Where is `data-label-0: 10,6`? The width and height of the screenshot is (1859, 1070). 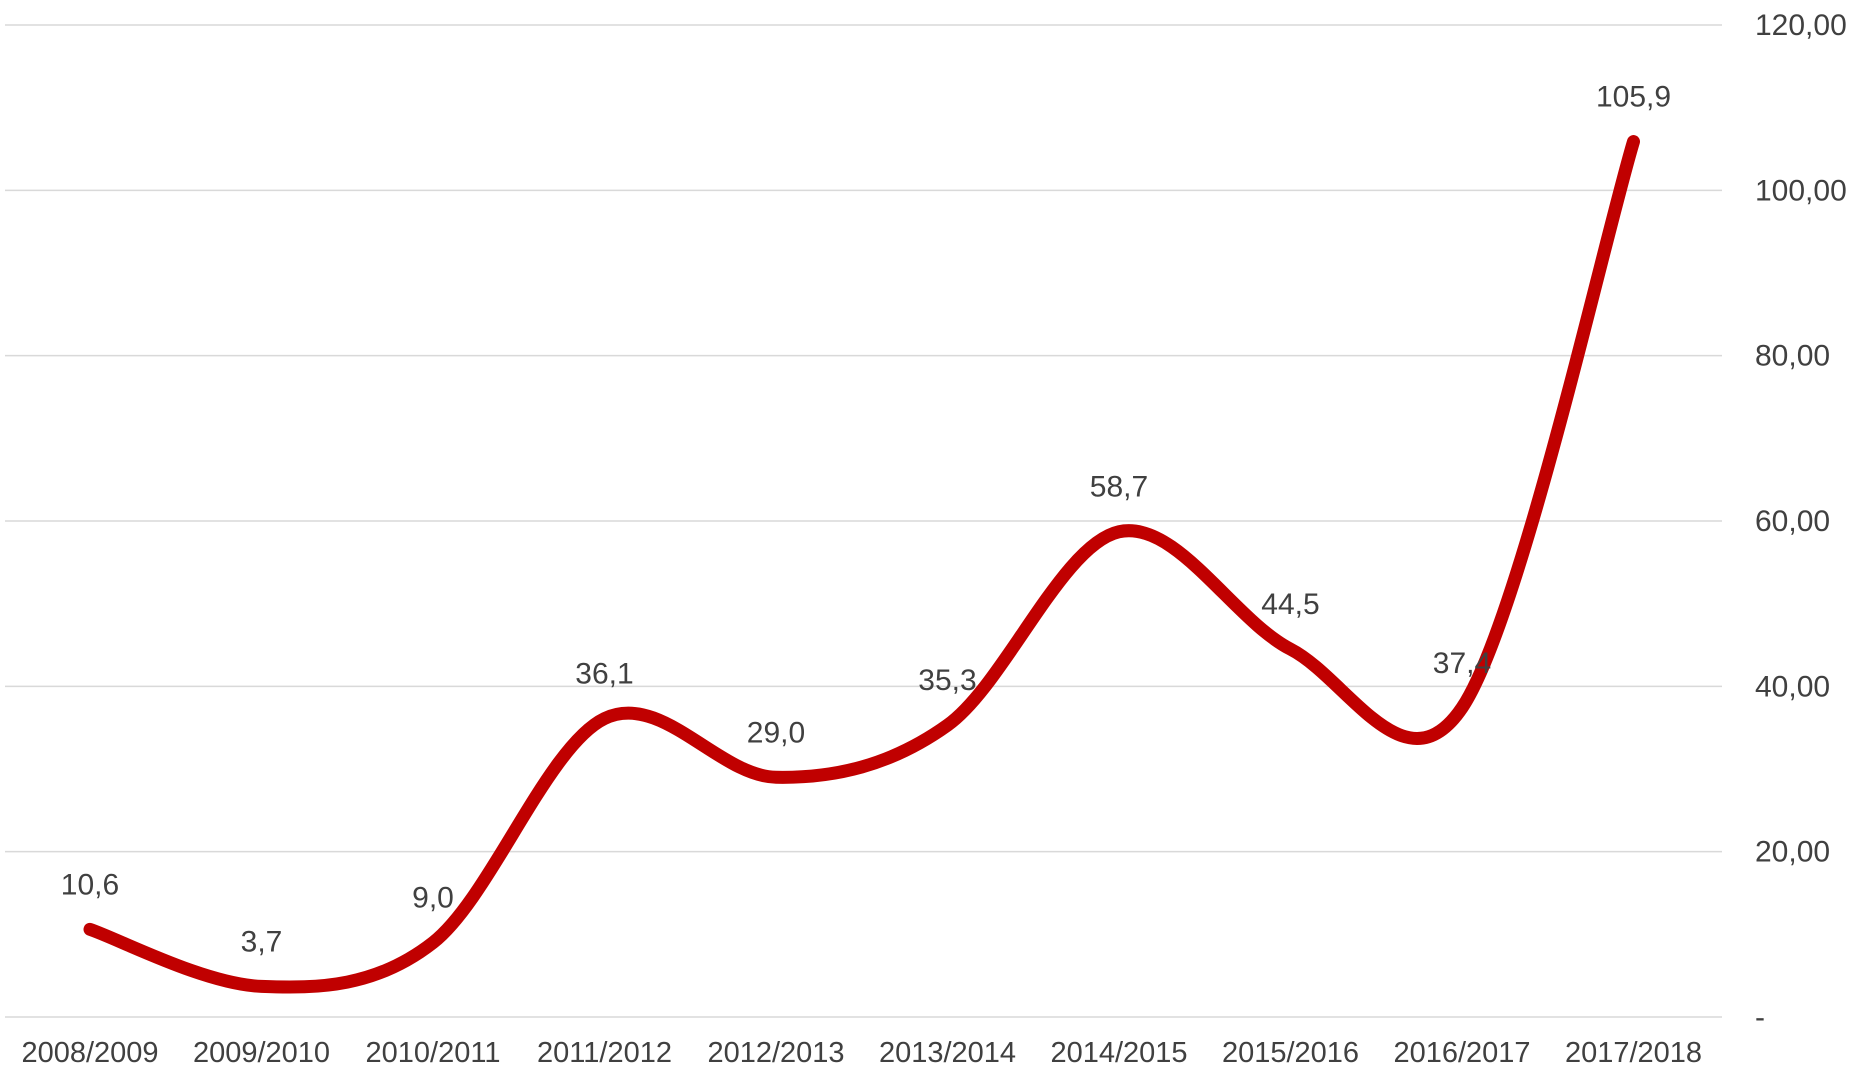 data-label-0: 10,6 is located at coordinates (90, 884).